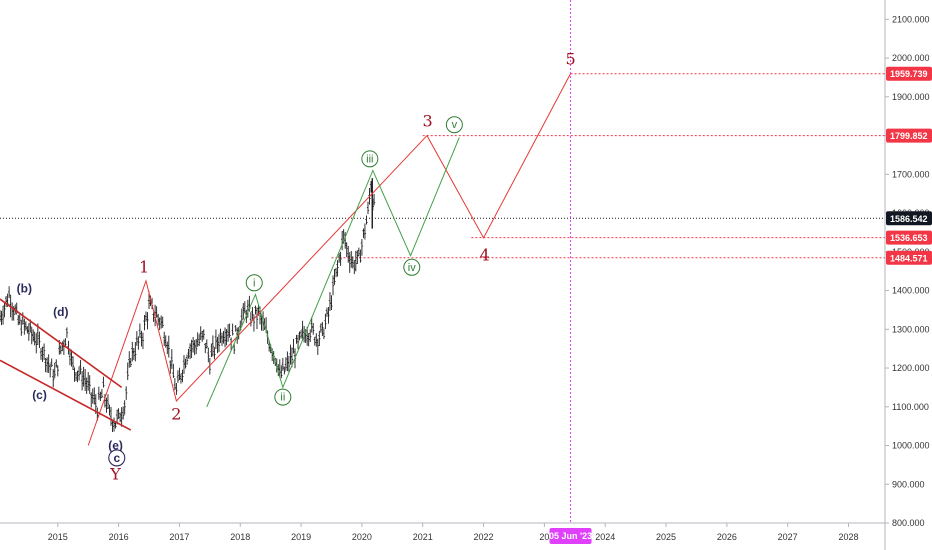  I want to click on date-marker-tag, so click(570, 536).